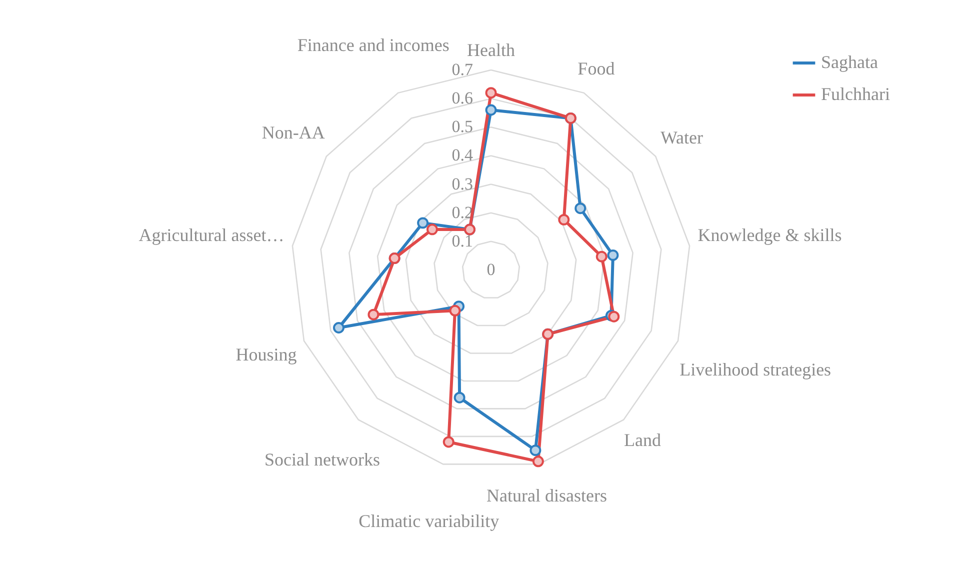 Image resolution: width=958 pixels, height=582 pixels. Describe the element at coordinates (770, 235) in the screenshot. I see `spoke-label: Knowledge & skills` at that location.